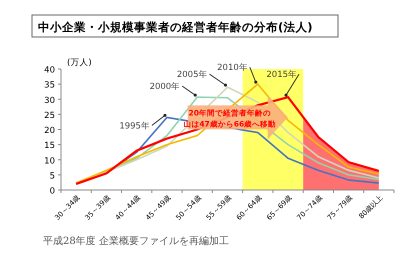 The image size is (416, 260). What do you see at coordinates (165, 86) in the screenshot?
I see `series-label: 2000年` at bounding box center [165, 86].